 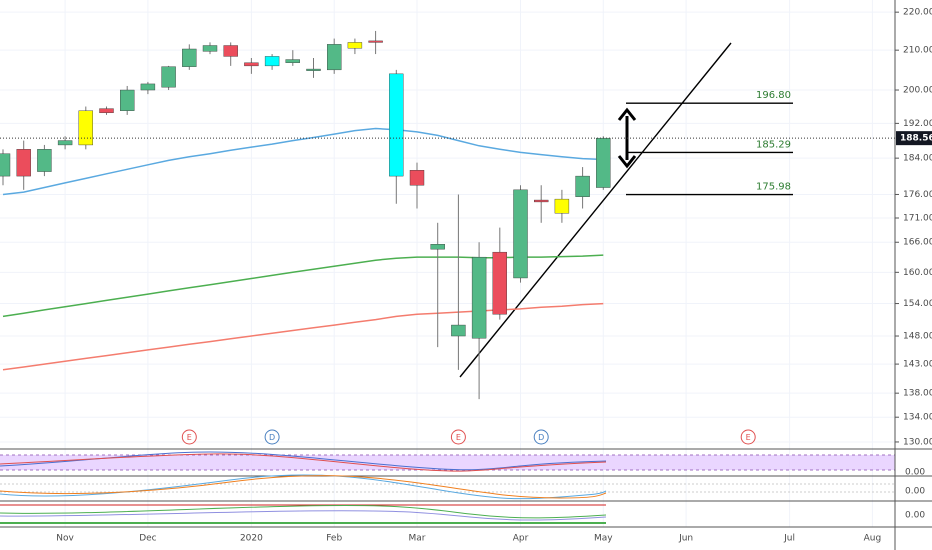 What do you see at coordinates (917, 337) in the screenshot?
I see `y-tick-label: 148.00` at bounding box center [917, 337].